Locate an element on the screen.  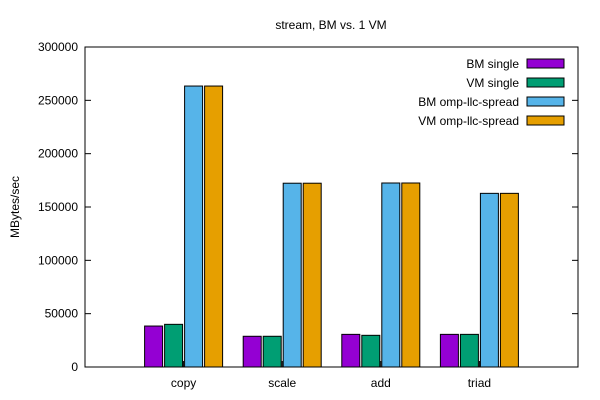
bar-vm-omp-llc-spread-scale is located at coordinates (312, 275).